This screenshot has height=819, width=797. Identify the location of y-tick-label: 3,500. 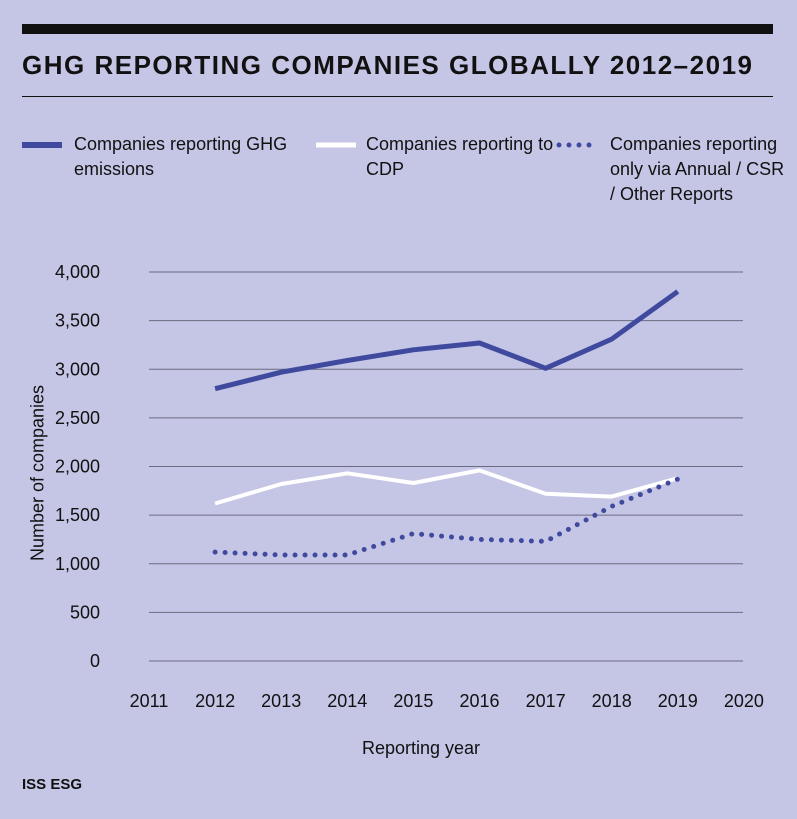
(77, 321).